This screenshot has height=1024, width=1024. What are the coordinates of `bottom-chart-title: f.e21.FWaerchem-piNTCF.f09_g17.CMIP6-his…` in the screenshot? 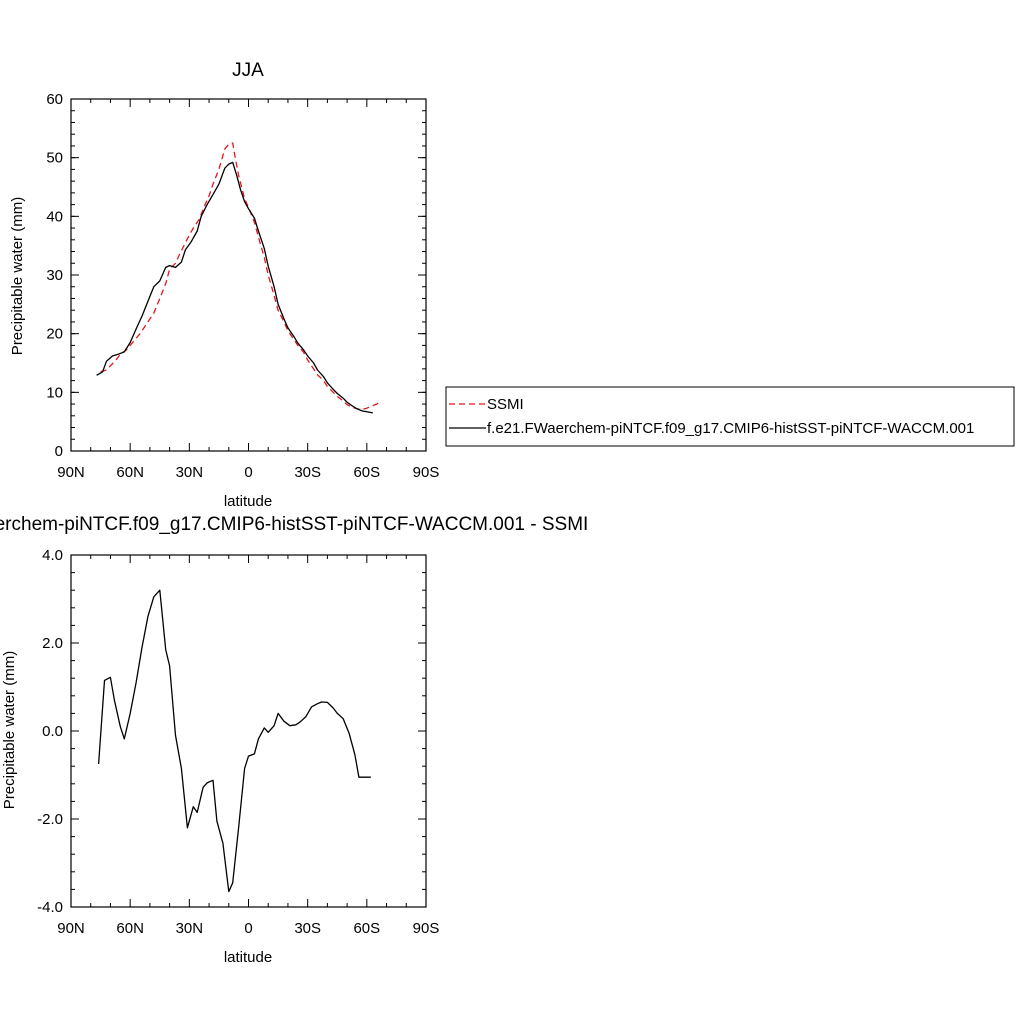 It's located at (294, 524).